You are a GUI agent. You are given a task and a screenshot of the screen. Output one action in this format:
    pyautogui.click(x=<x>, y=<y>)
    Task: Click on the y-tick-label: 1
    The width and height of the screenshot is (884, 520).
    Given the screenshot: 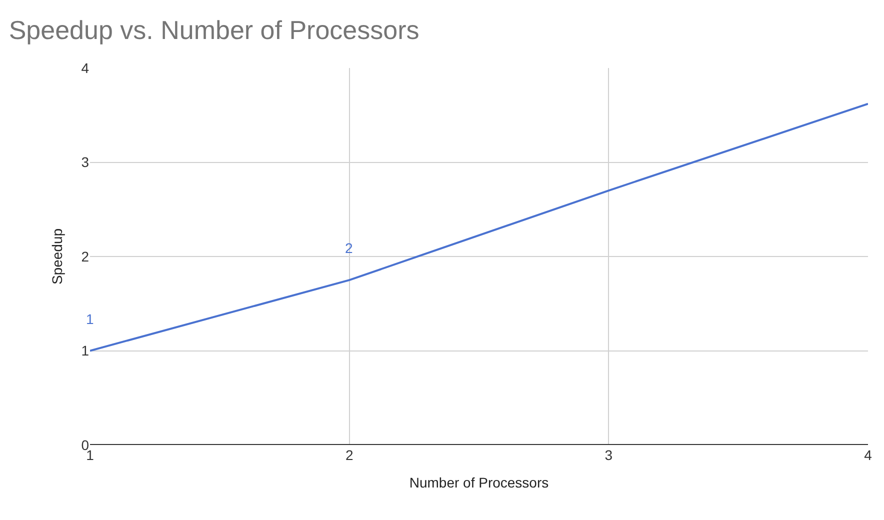 What is the action you would take?
    pyautogui.click(x=85, y=350)
    